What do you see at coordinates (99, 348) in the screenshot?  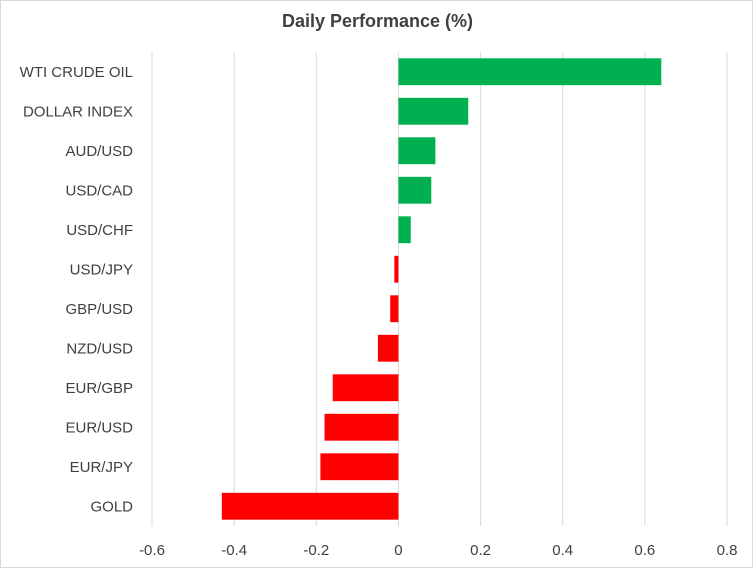 I see `category-label: NZD/USD` at bounding box center [99, 348].